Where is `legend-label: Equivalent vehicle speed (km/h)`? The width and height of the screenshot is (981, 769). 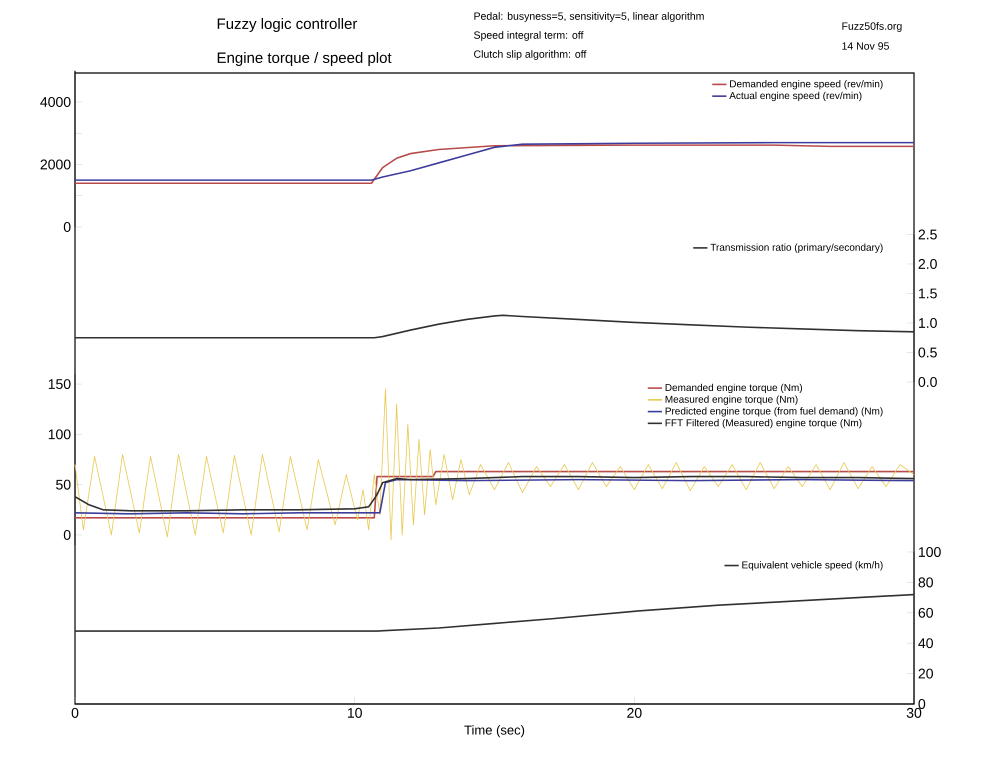 legend-label: Equivalent vehicle speed (km/h) is located at coordinates (812, 565).